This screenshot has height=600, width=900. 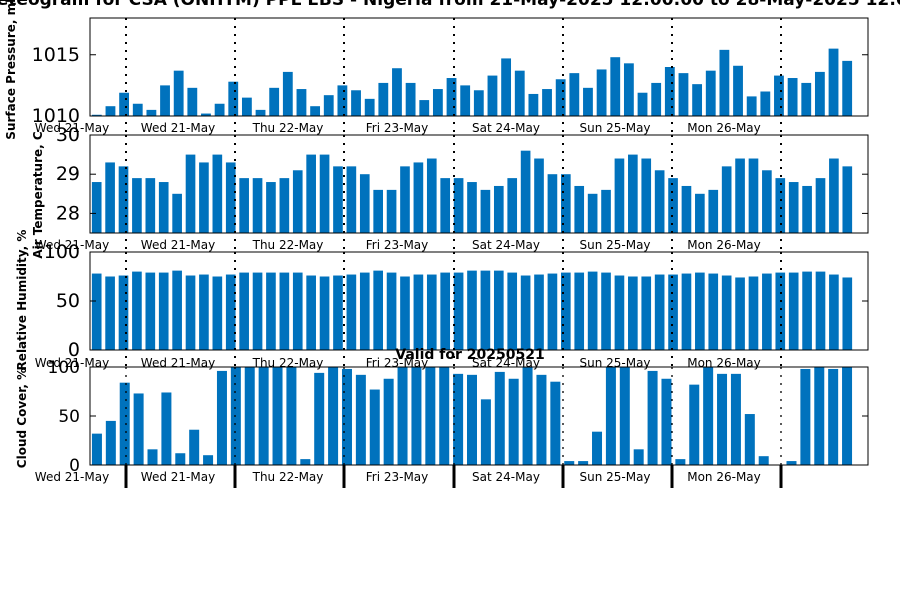 What do you see at coordinates (479, 67) in the screenshot?
I see `axes-frame` at bounding box center [479, 67].